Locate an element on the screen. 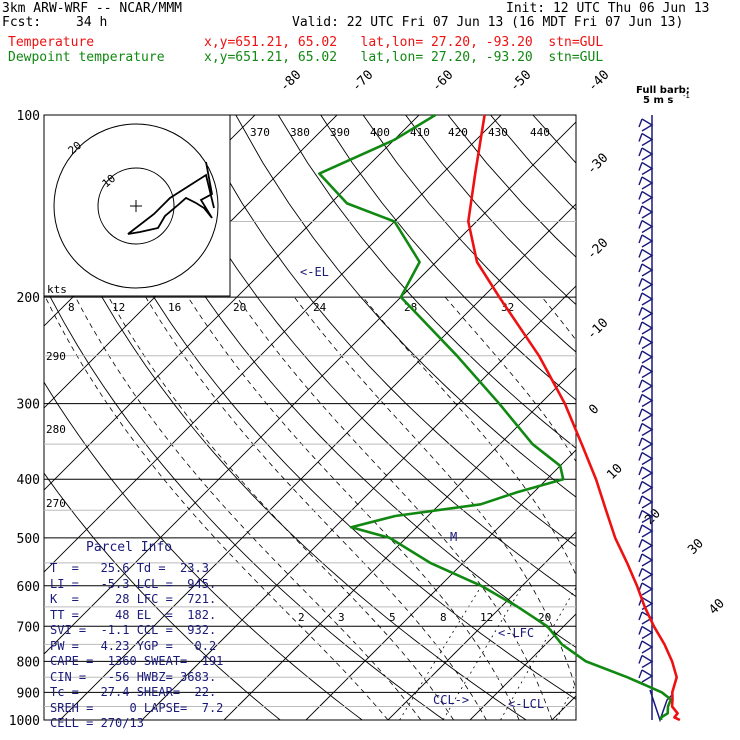  model-title: 3km ARW-WRF -- NCAR/MMM is located at coordinates (92, 8).